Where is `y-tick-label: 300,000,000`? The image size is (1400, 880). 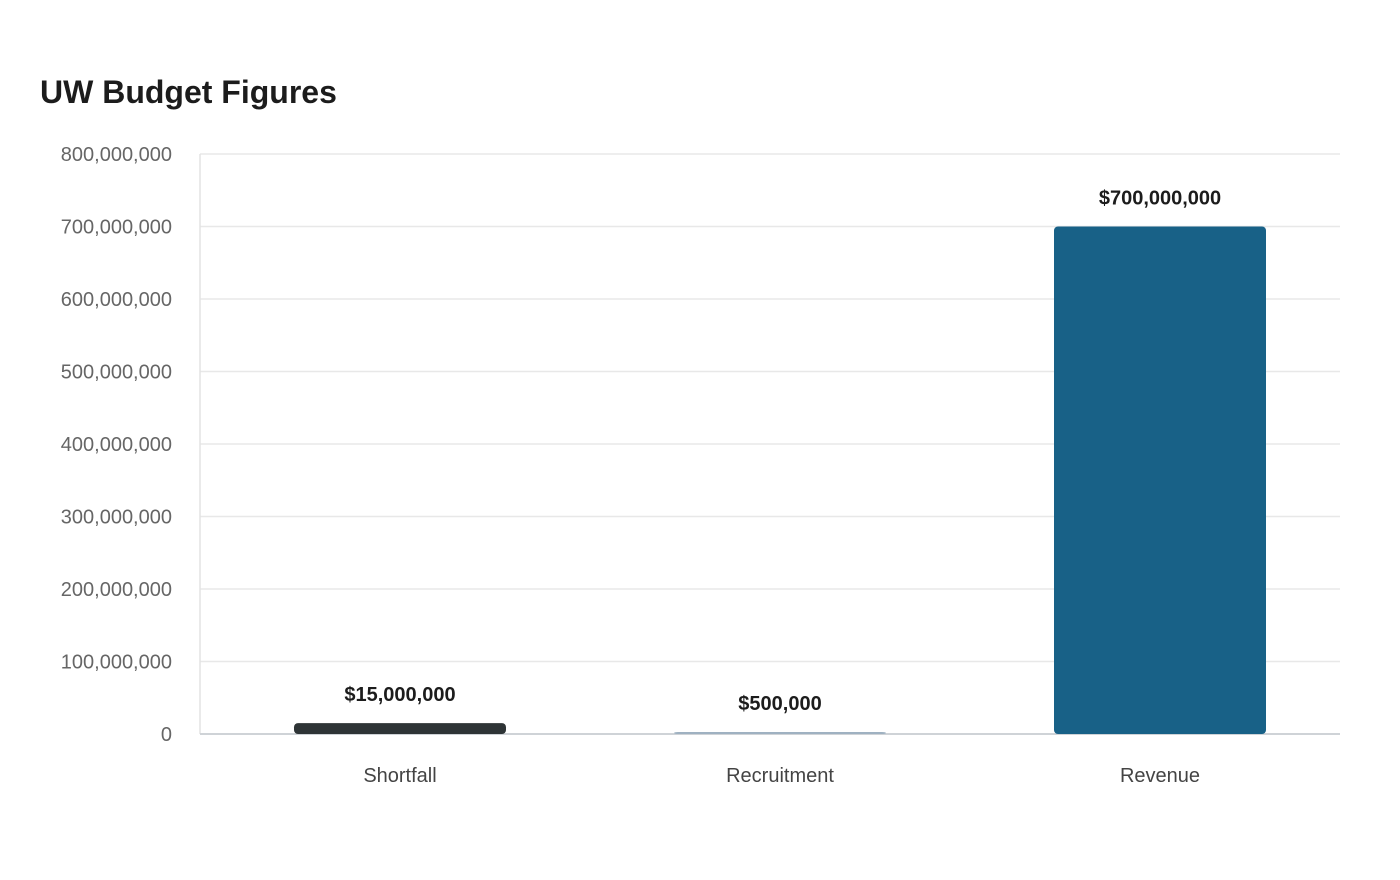
y-tick-label: 300,000,000 is located at coordinates (116, 518).